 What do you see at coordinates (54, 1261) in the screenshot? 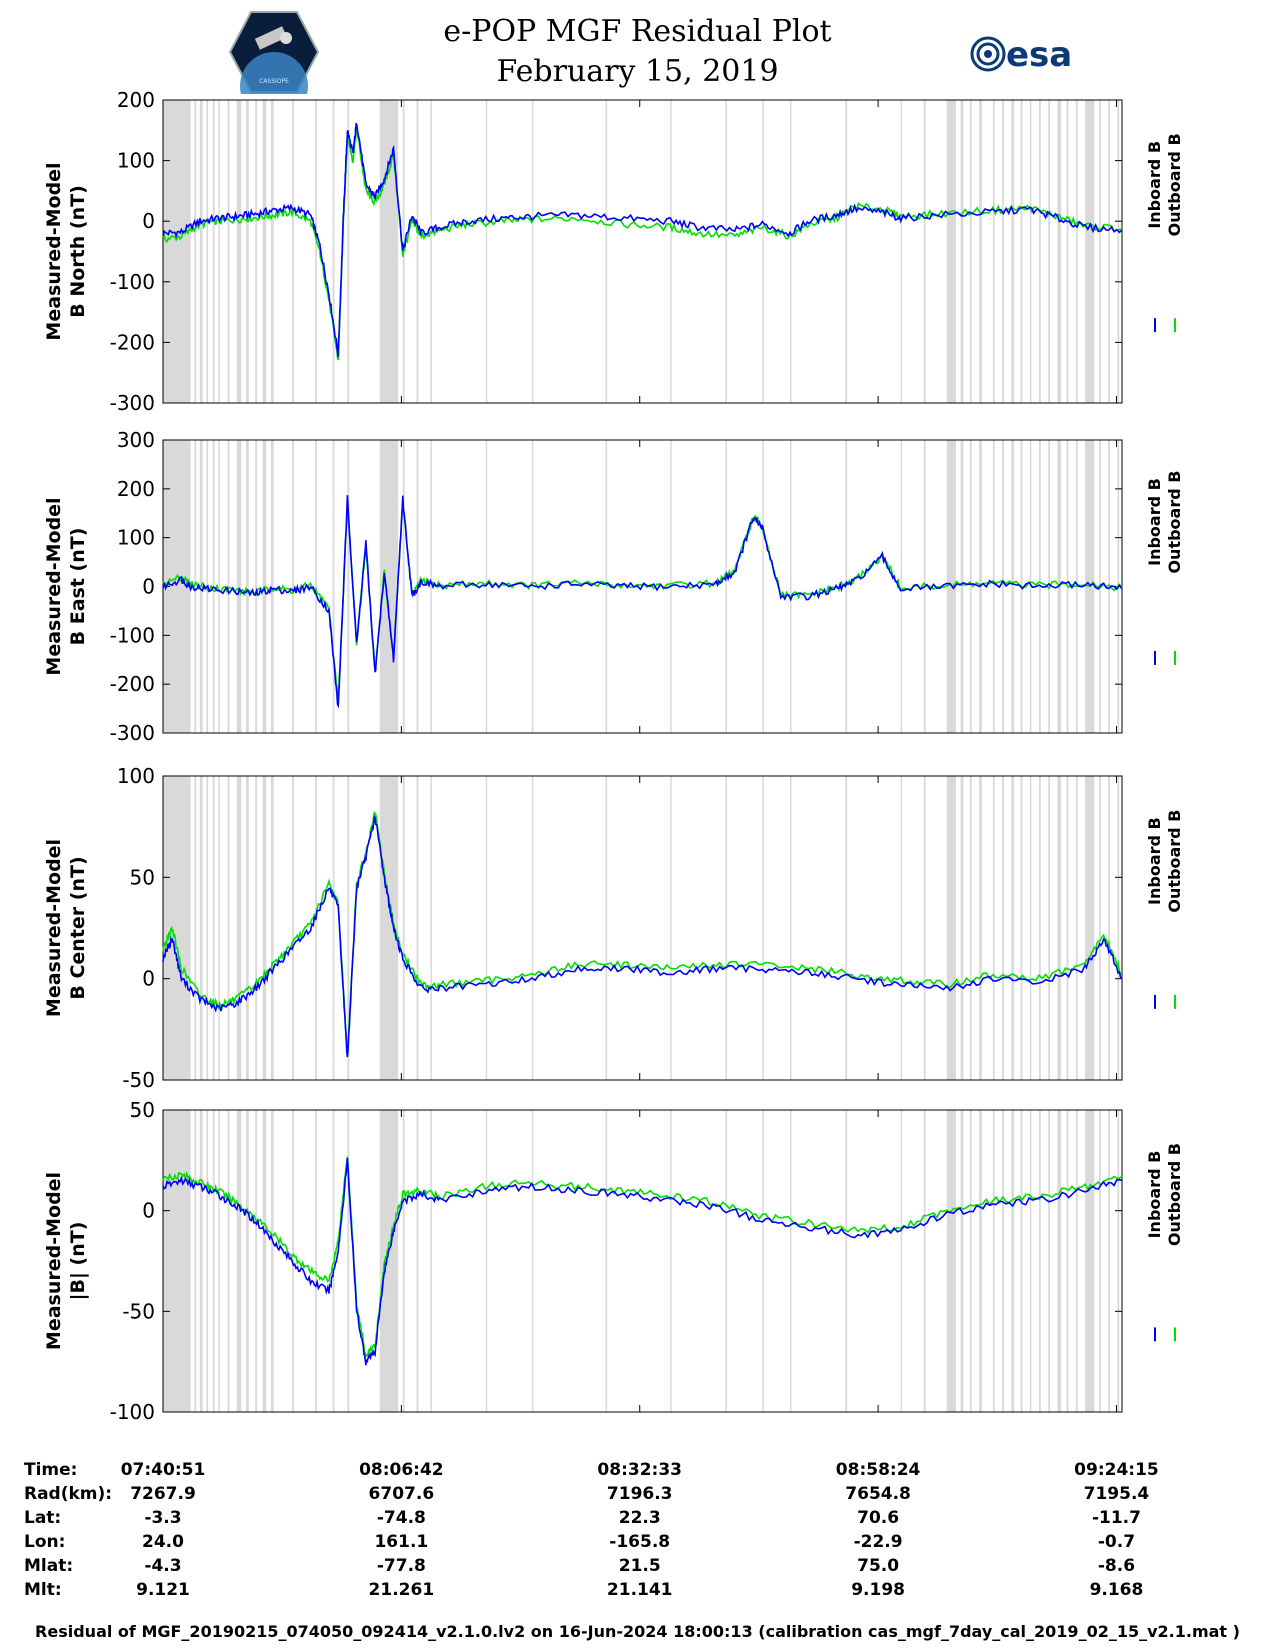
I see `y-axis-label: Measured-Model` at bounding box center [54, 1261].